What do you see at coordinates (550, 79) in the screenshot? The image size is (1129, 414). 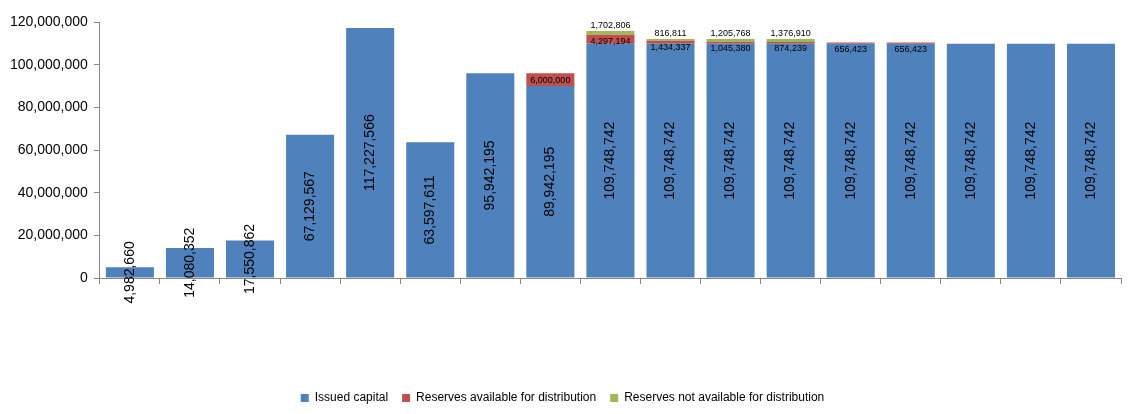 I see `data-label: 6,000,000` at bounding box center [550, 79].